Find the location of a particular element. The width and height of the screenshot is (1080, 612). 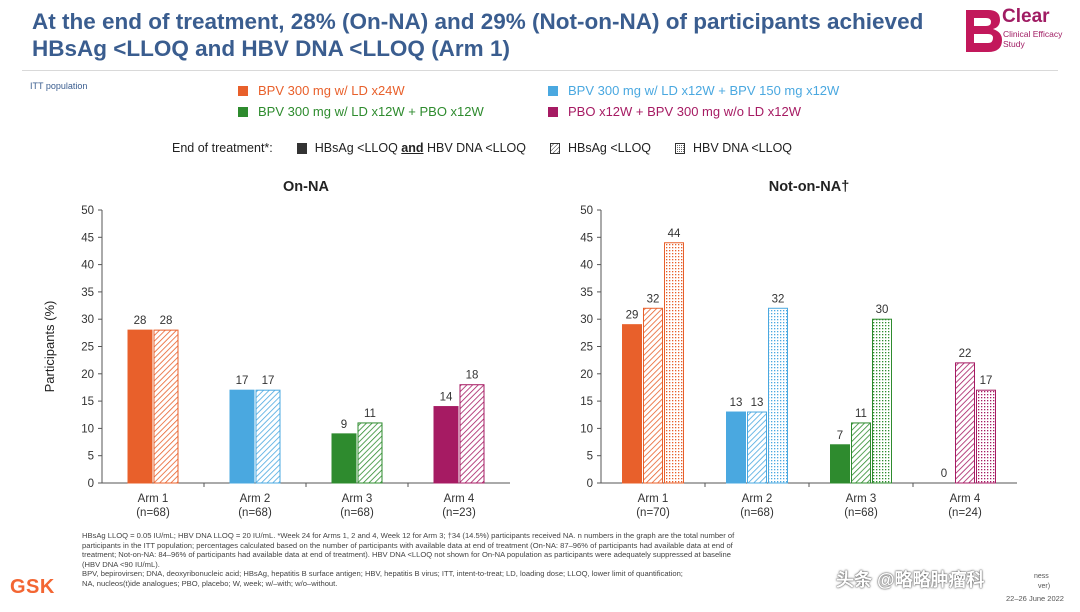

clear-logo-icon is located at coordinates (984, 31).